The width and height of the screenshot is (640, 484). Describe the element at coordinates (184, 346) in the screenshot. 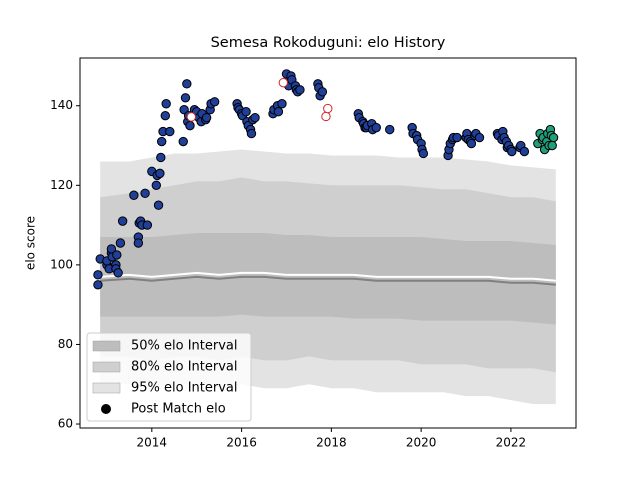

I see `legend-label: 50% elo Interval` at that location.